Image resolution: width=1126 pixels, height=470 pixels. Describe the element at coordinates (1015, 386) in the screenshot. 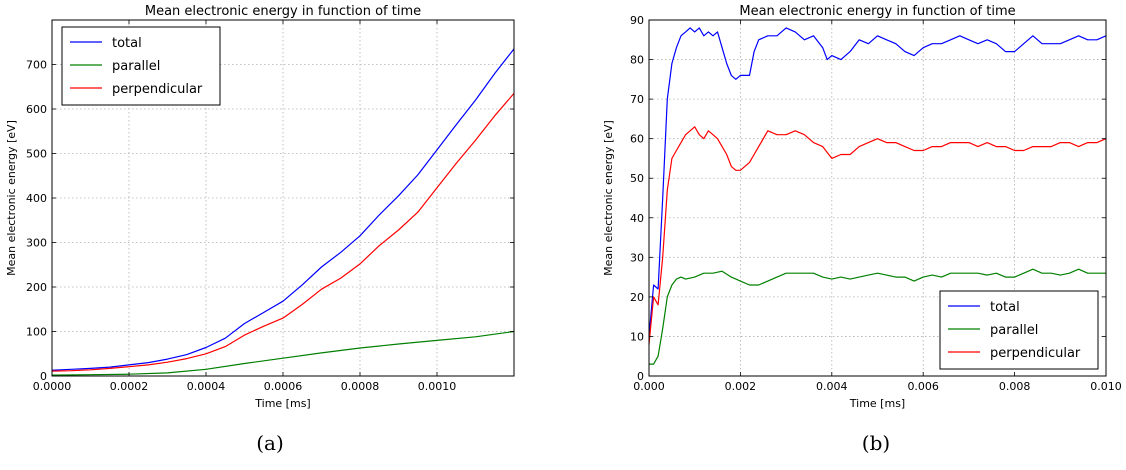

I see `x-tick-label: 0.008` at that location.